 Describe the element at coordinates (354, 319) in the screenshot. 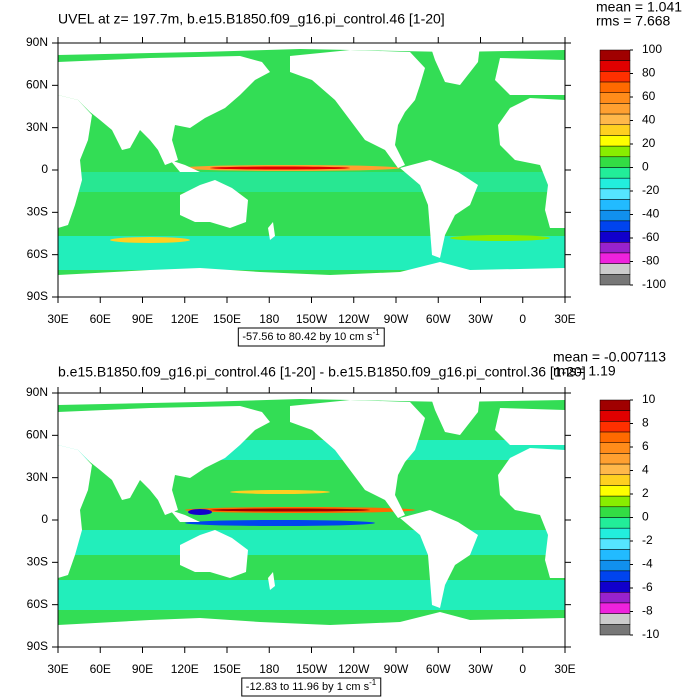

I see `x-tick-label: 120W` at that location.